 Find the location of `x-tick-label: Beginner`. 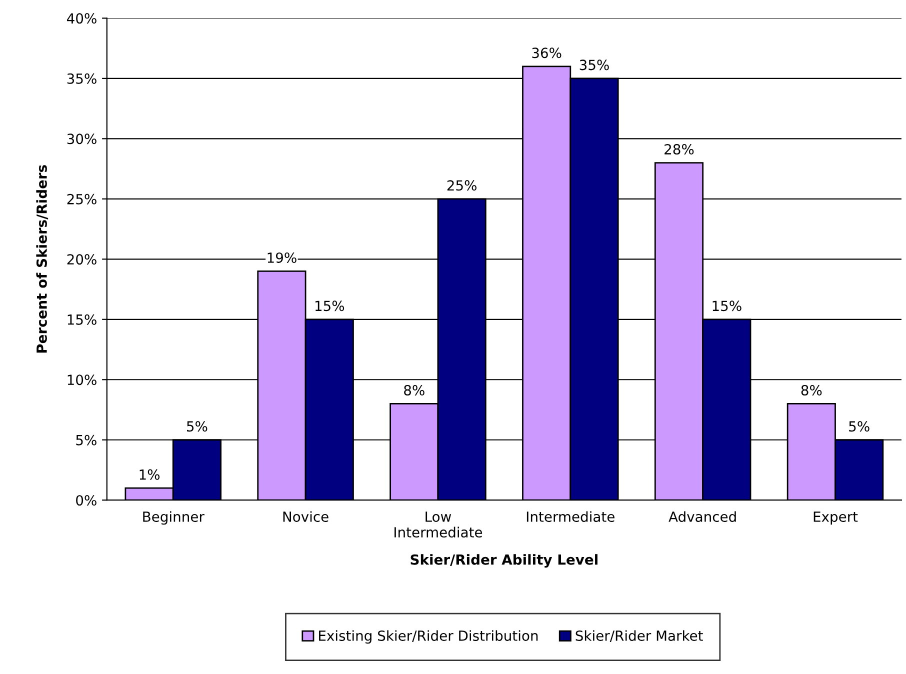

x-tick-label: Beginner is located at coordinates (173, 518).